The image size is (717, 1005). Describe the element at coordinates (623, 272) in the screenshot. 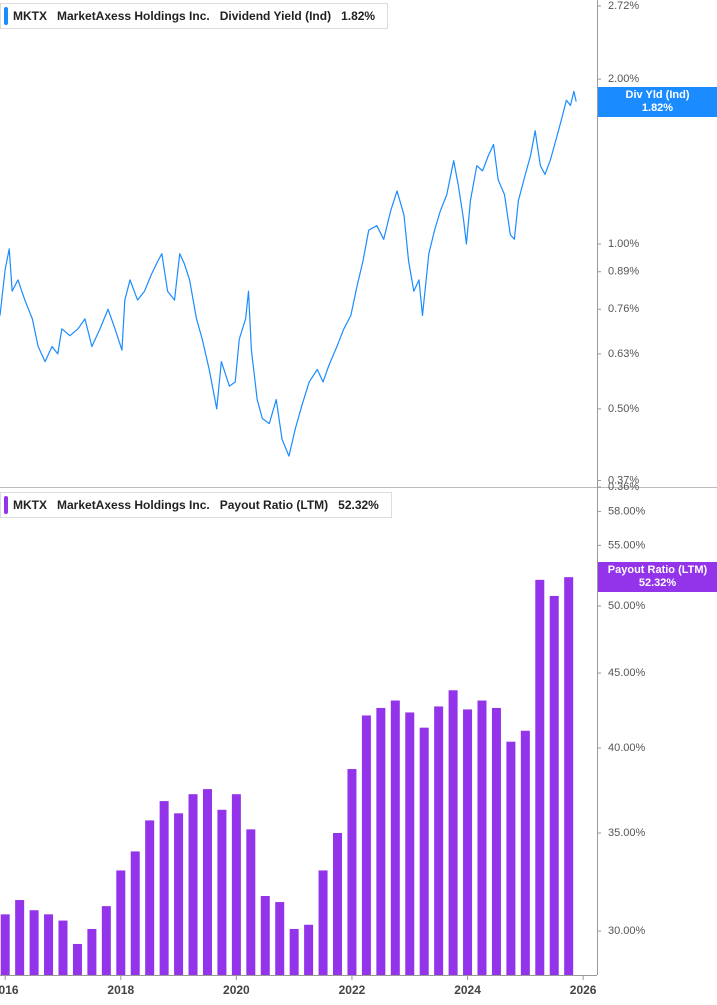

I see `y-tick-label: 0.89%` at that location.